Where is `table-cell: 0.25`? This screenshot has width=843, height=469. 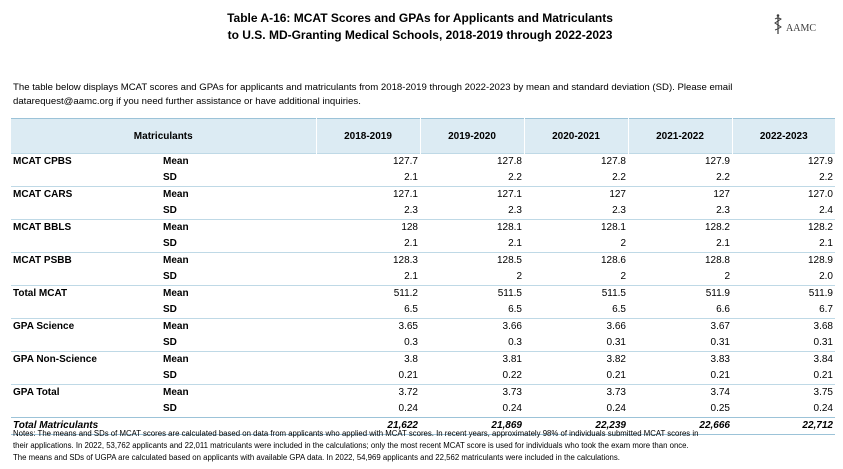
table-cell: 0.25 is located at coordinates (720, 408).